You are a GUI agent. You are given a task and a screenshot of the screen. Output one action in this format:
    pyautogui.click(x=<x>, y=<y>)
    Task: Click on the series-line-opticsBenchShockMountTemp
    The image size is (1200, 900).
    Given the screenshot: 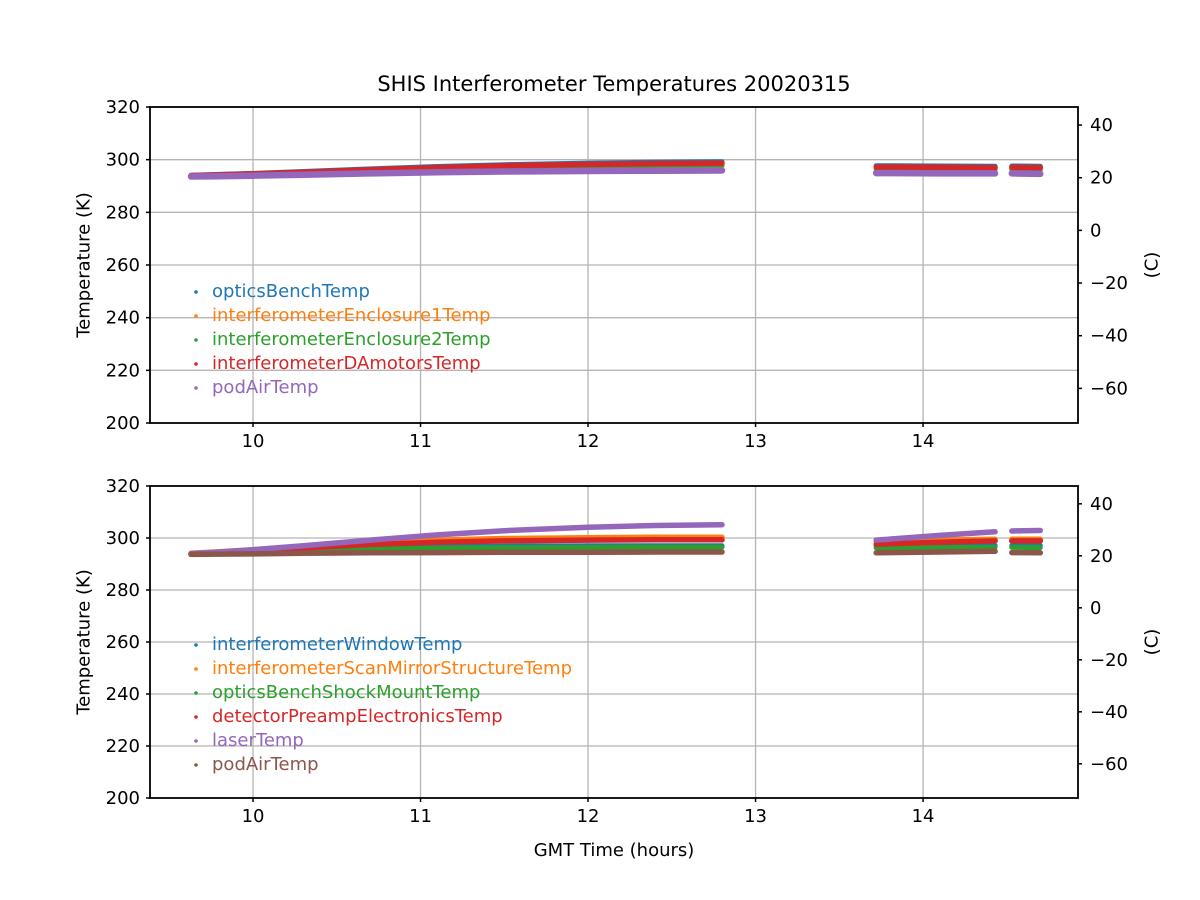 What is the action you would take?
    pyautogui.click(x=935, y=547)
    